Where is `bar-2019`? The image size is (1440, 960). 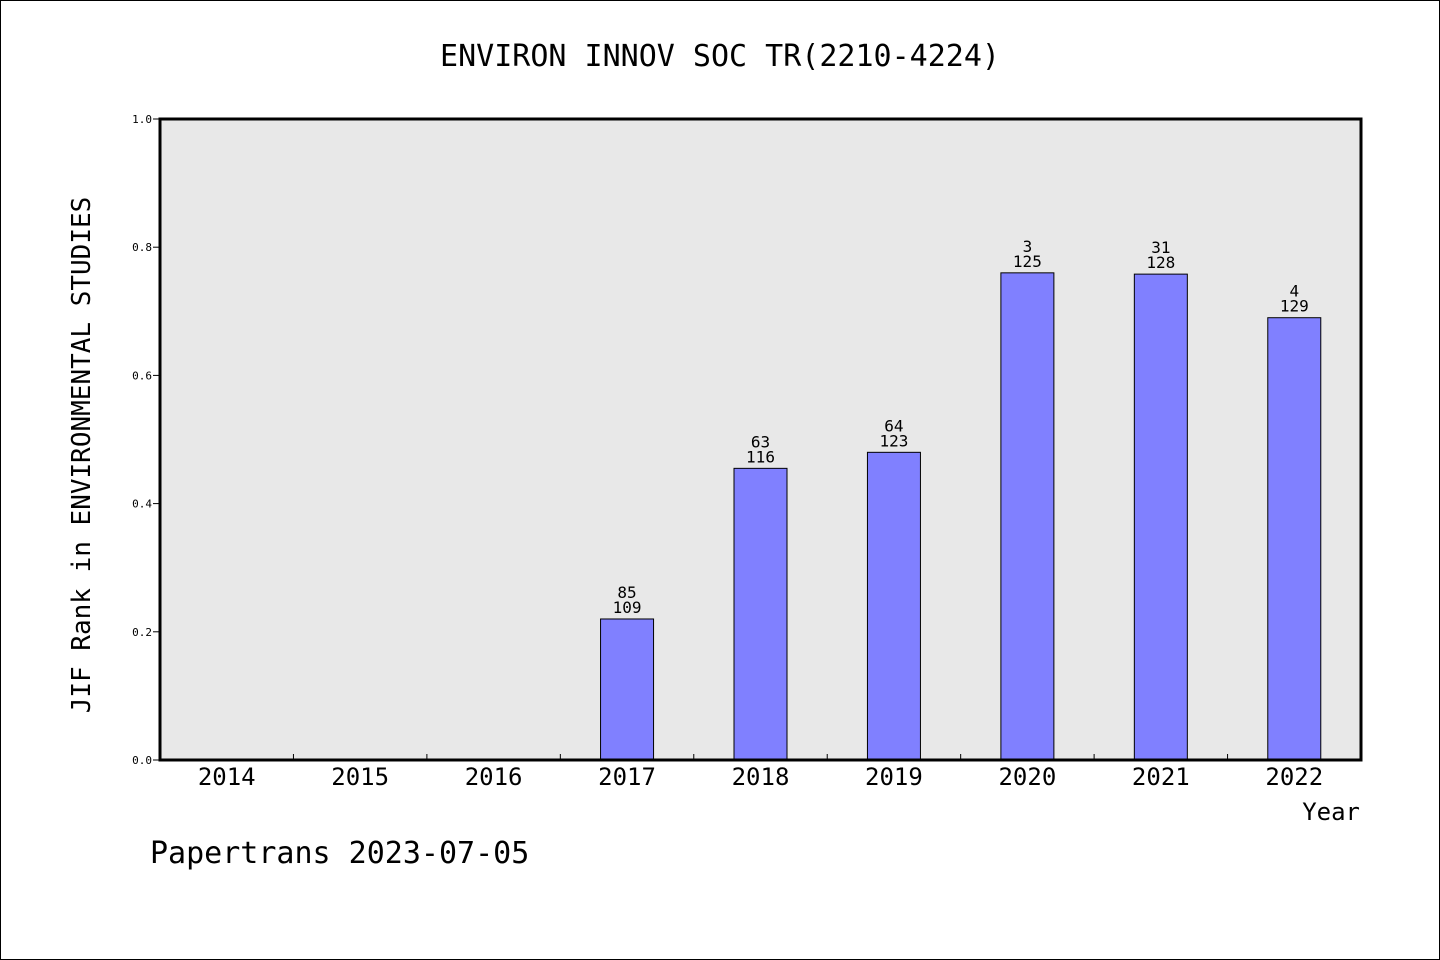 bar-2019 is located at coordinates (893, 606).